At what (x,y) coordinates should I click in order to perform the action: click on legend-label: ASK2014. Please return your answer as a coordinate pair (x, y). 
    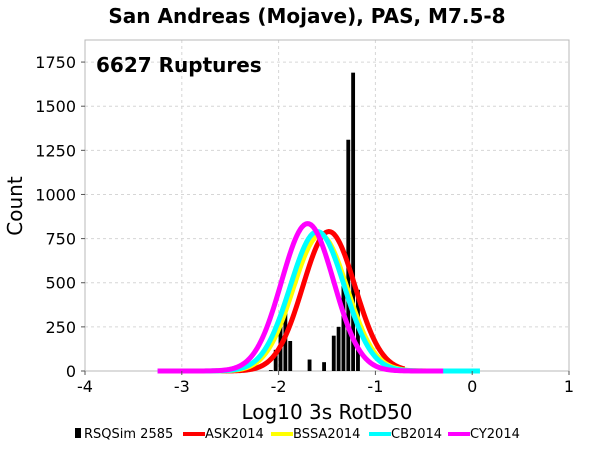
    Looking at the image, I should click on (234, 434).